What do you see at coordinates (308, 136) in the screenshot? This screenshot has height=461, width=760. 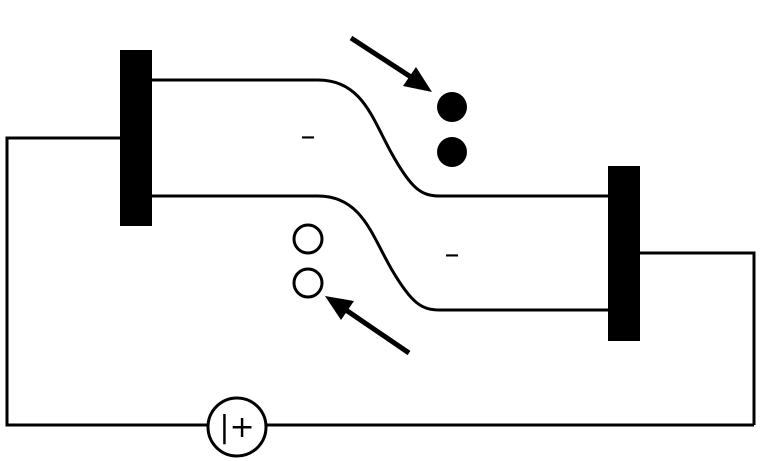 I see `left-region-sign: –` at bounding box center [308, 136].